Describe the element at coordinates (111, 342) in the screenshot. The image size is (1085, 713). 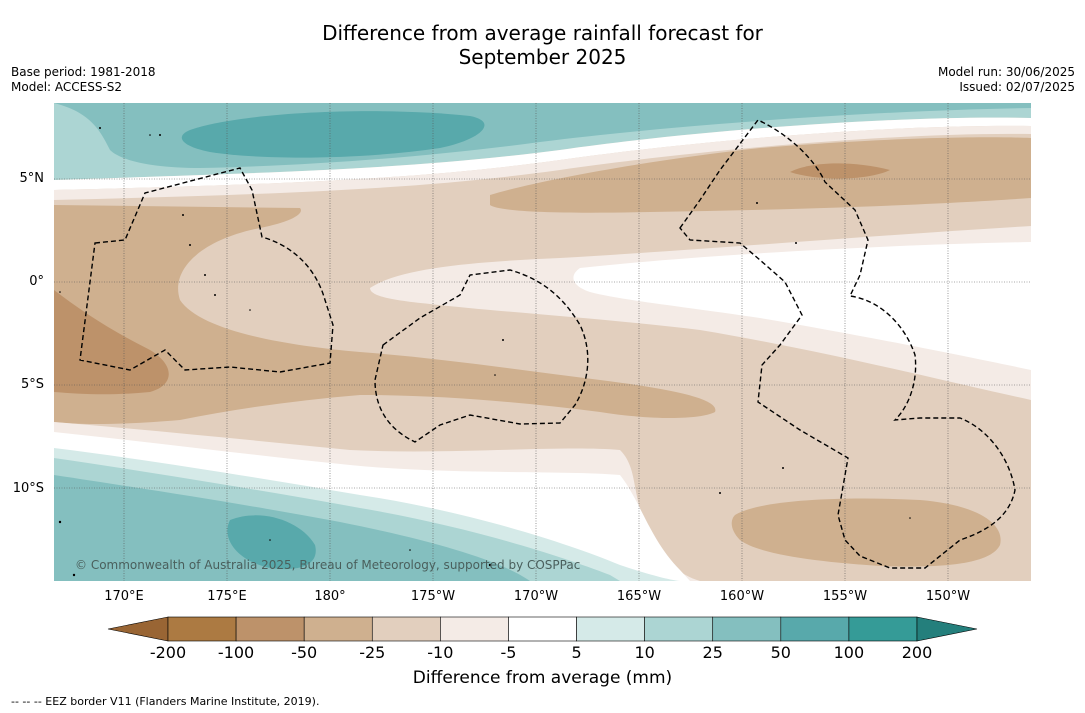
I see `west-dry-core` at that location.